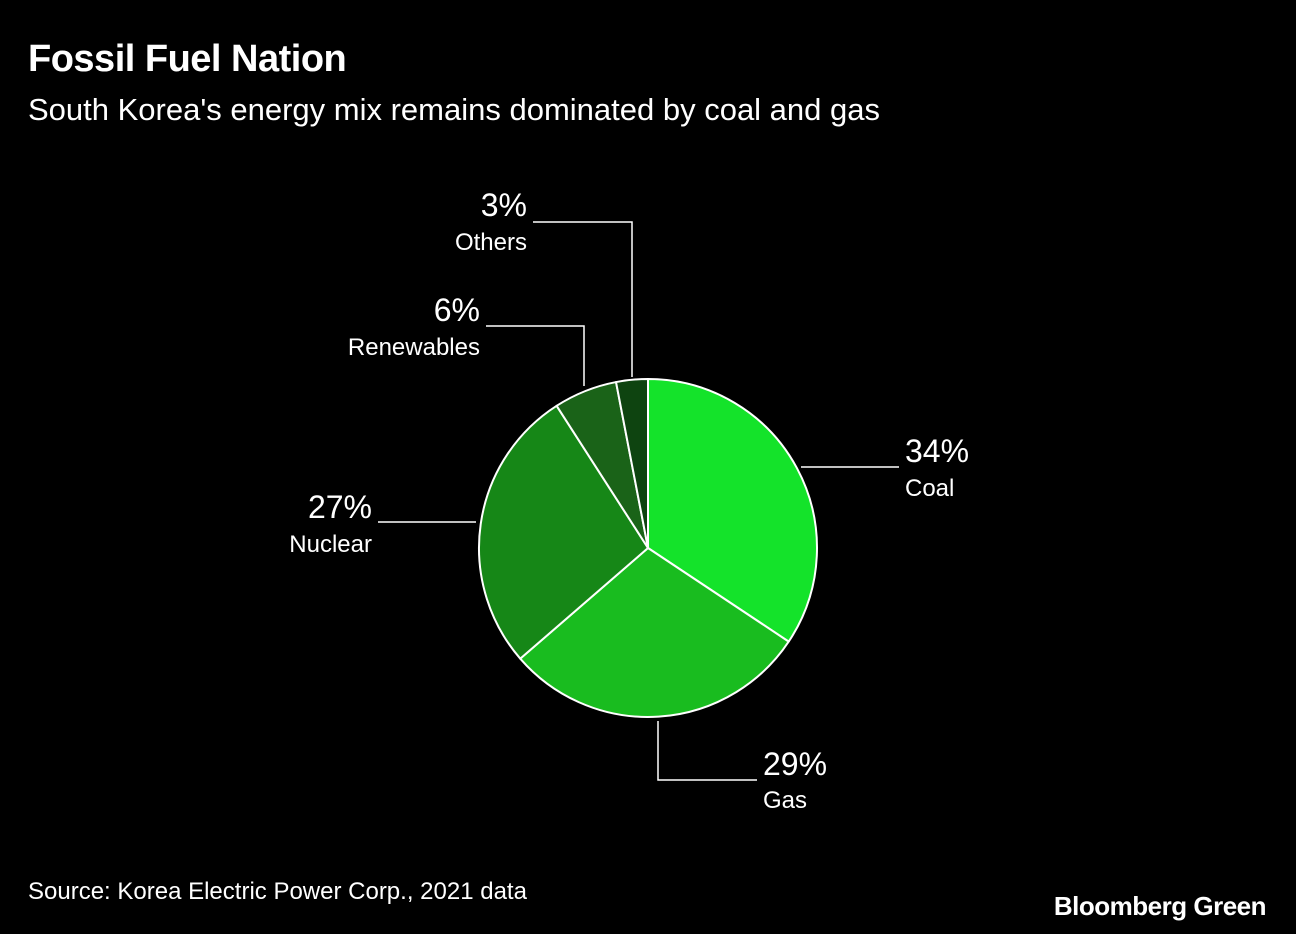  What do you see at coordinates (929, 488) in the screenshot?
I see `slice-label-coal: Coal` at bounding box center [929, 488].